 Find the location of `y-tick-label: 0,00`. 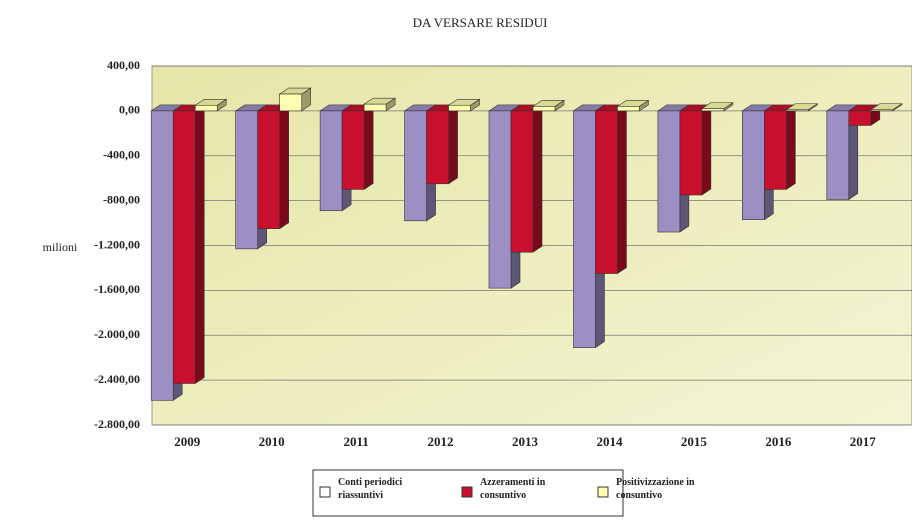

y-tick-label: 0,00 is located at coordinates (129, 110).